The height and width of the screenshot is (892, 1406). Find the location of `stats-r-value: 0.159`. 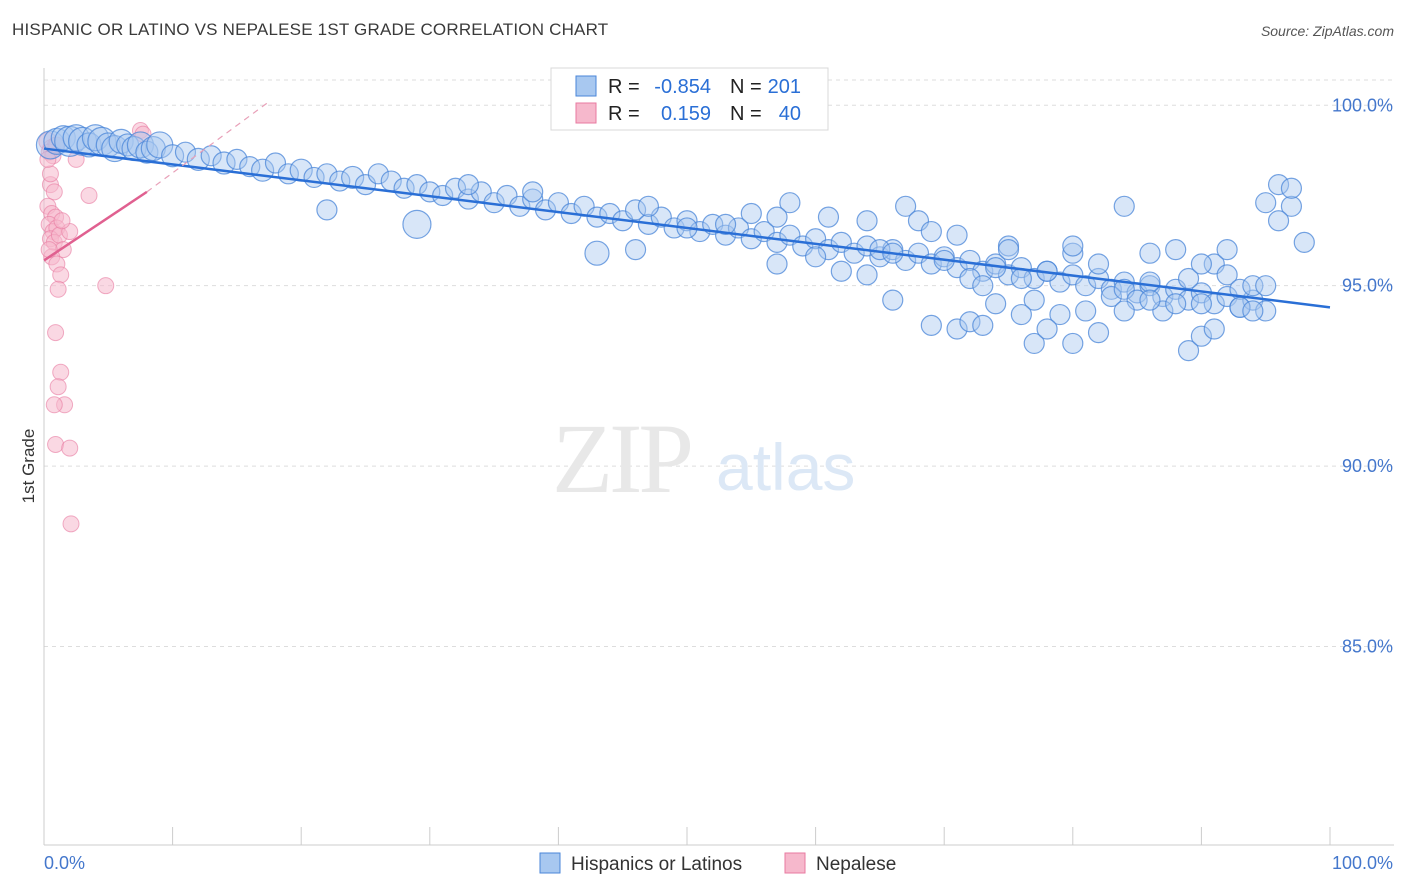

stats-r-value: 0.159 is located at coordinates (686, 114).